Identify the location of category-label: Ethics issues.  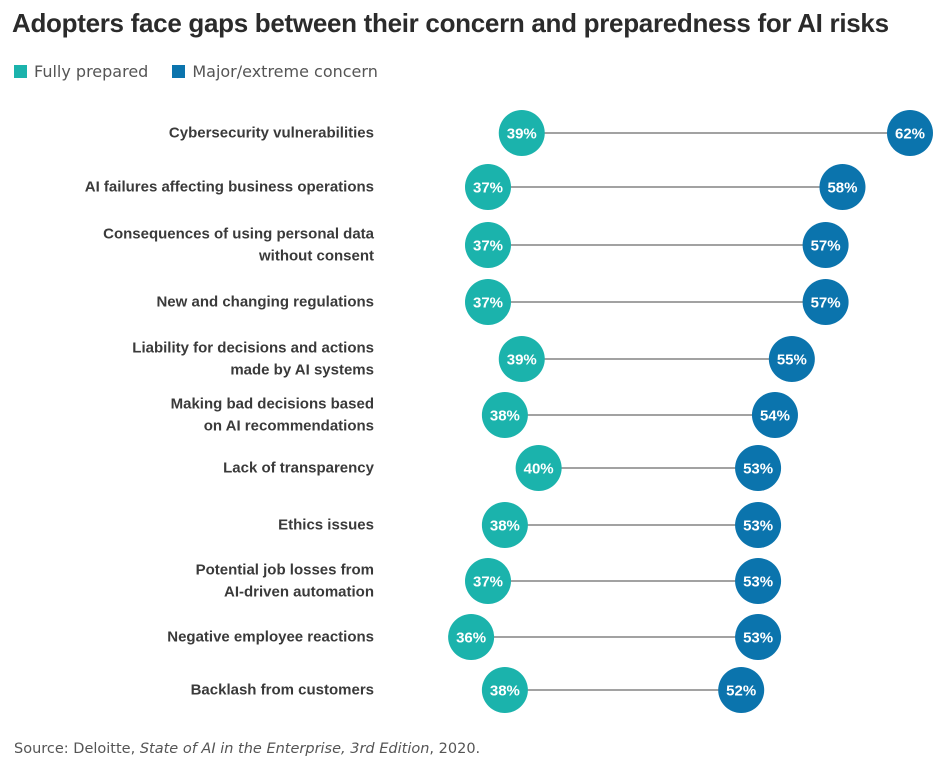
(326, 525).